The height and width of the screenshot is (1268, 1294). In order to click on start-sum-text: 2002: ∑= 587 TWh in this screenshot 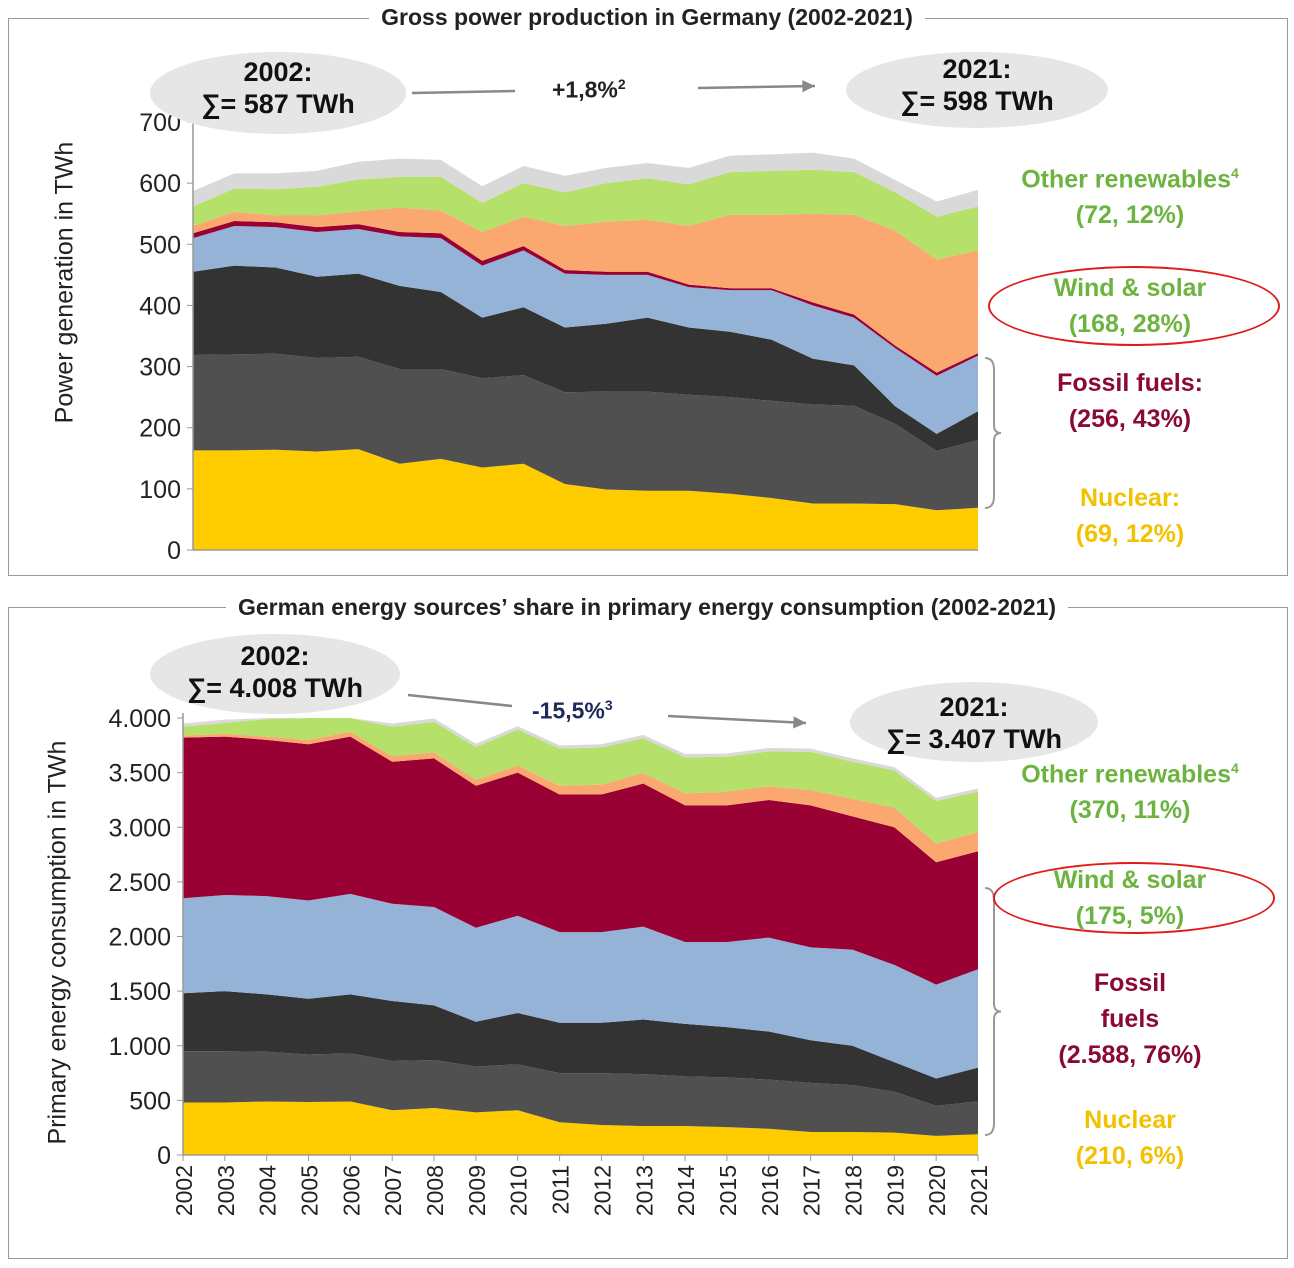, I will do `click(278, 88)`.